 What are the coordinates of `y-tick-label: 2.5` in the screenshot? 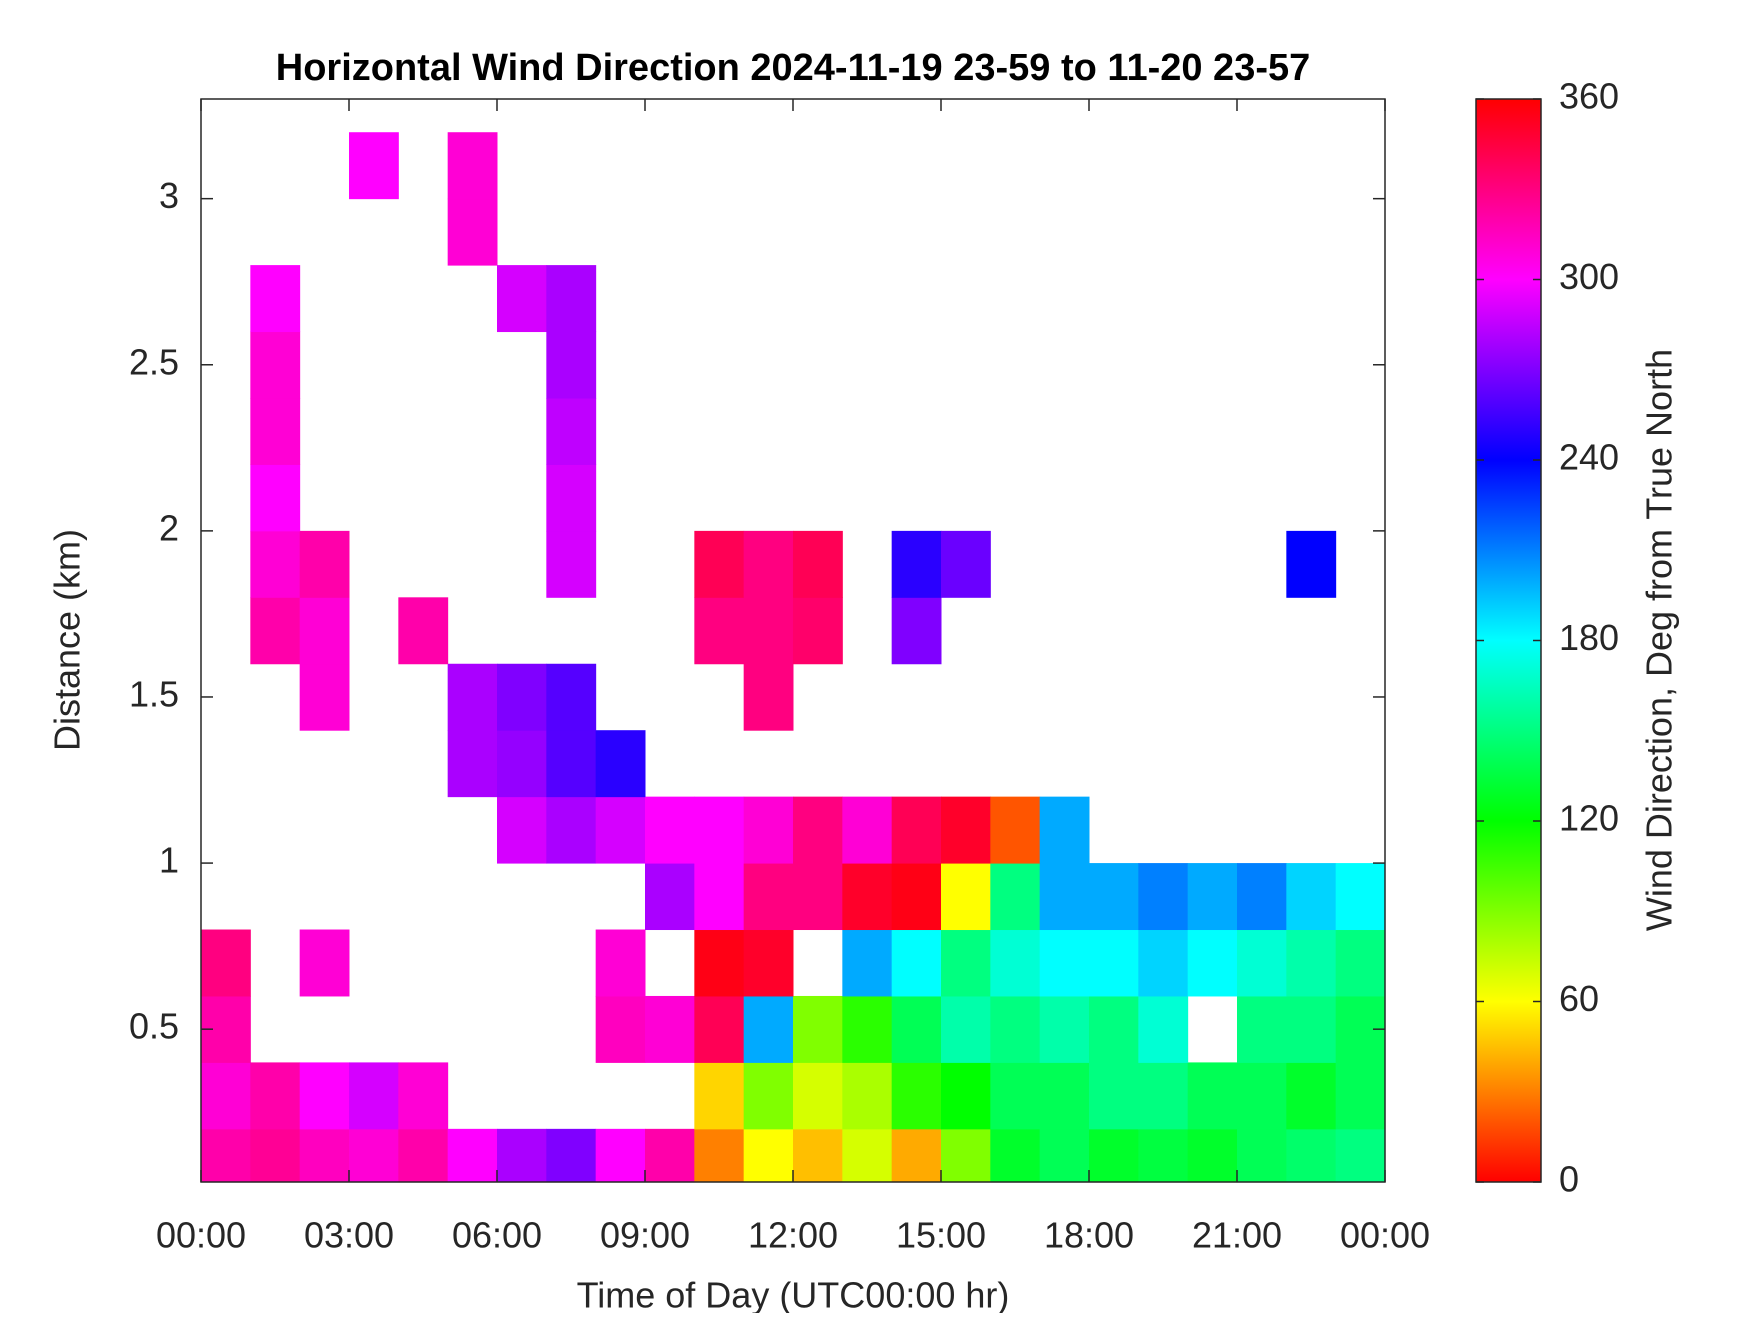 It's located at (154, 361).